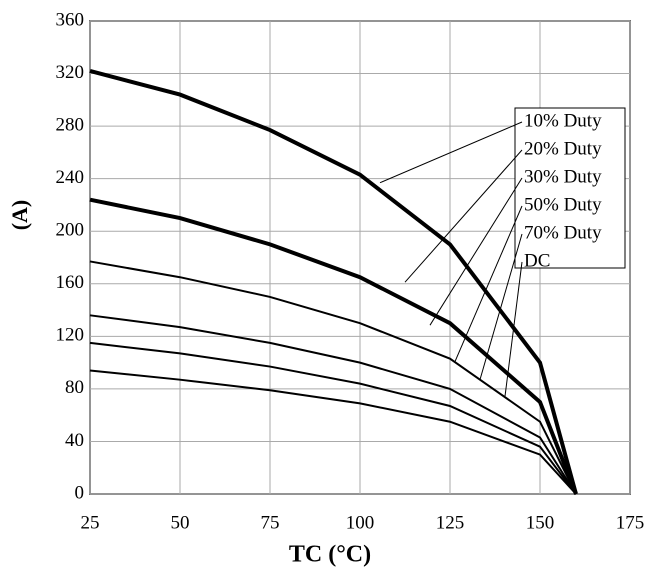 The image size is (652, 576). Describe the element at coordinates (360, 522) in the screenshot. I see `x-tick-label: 100` at that location.